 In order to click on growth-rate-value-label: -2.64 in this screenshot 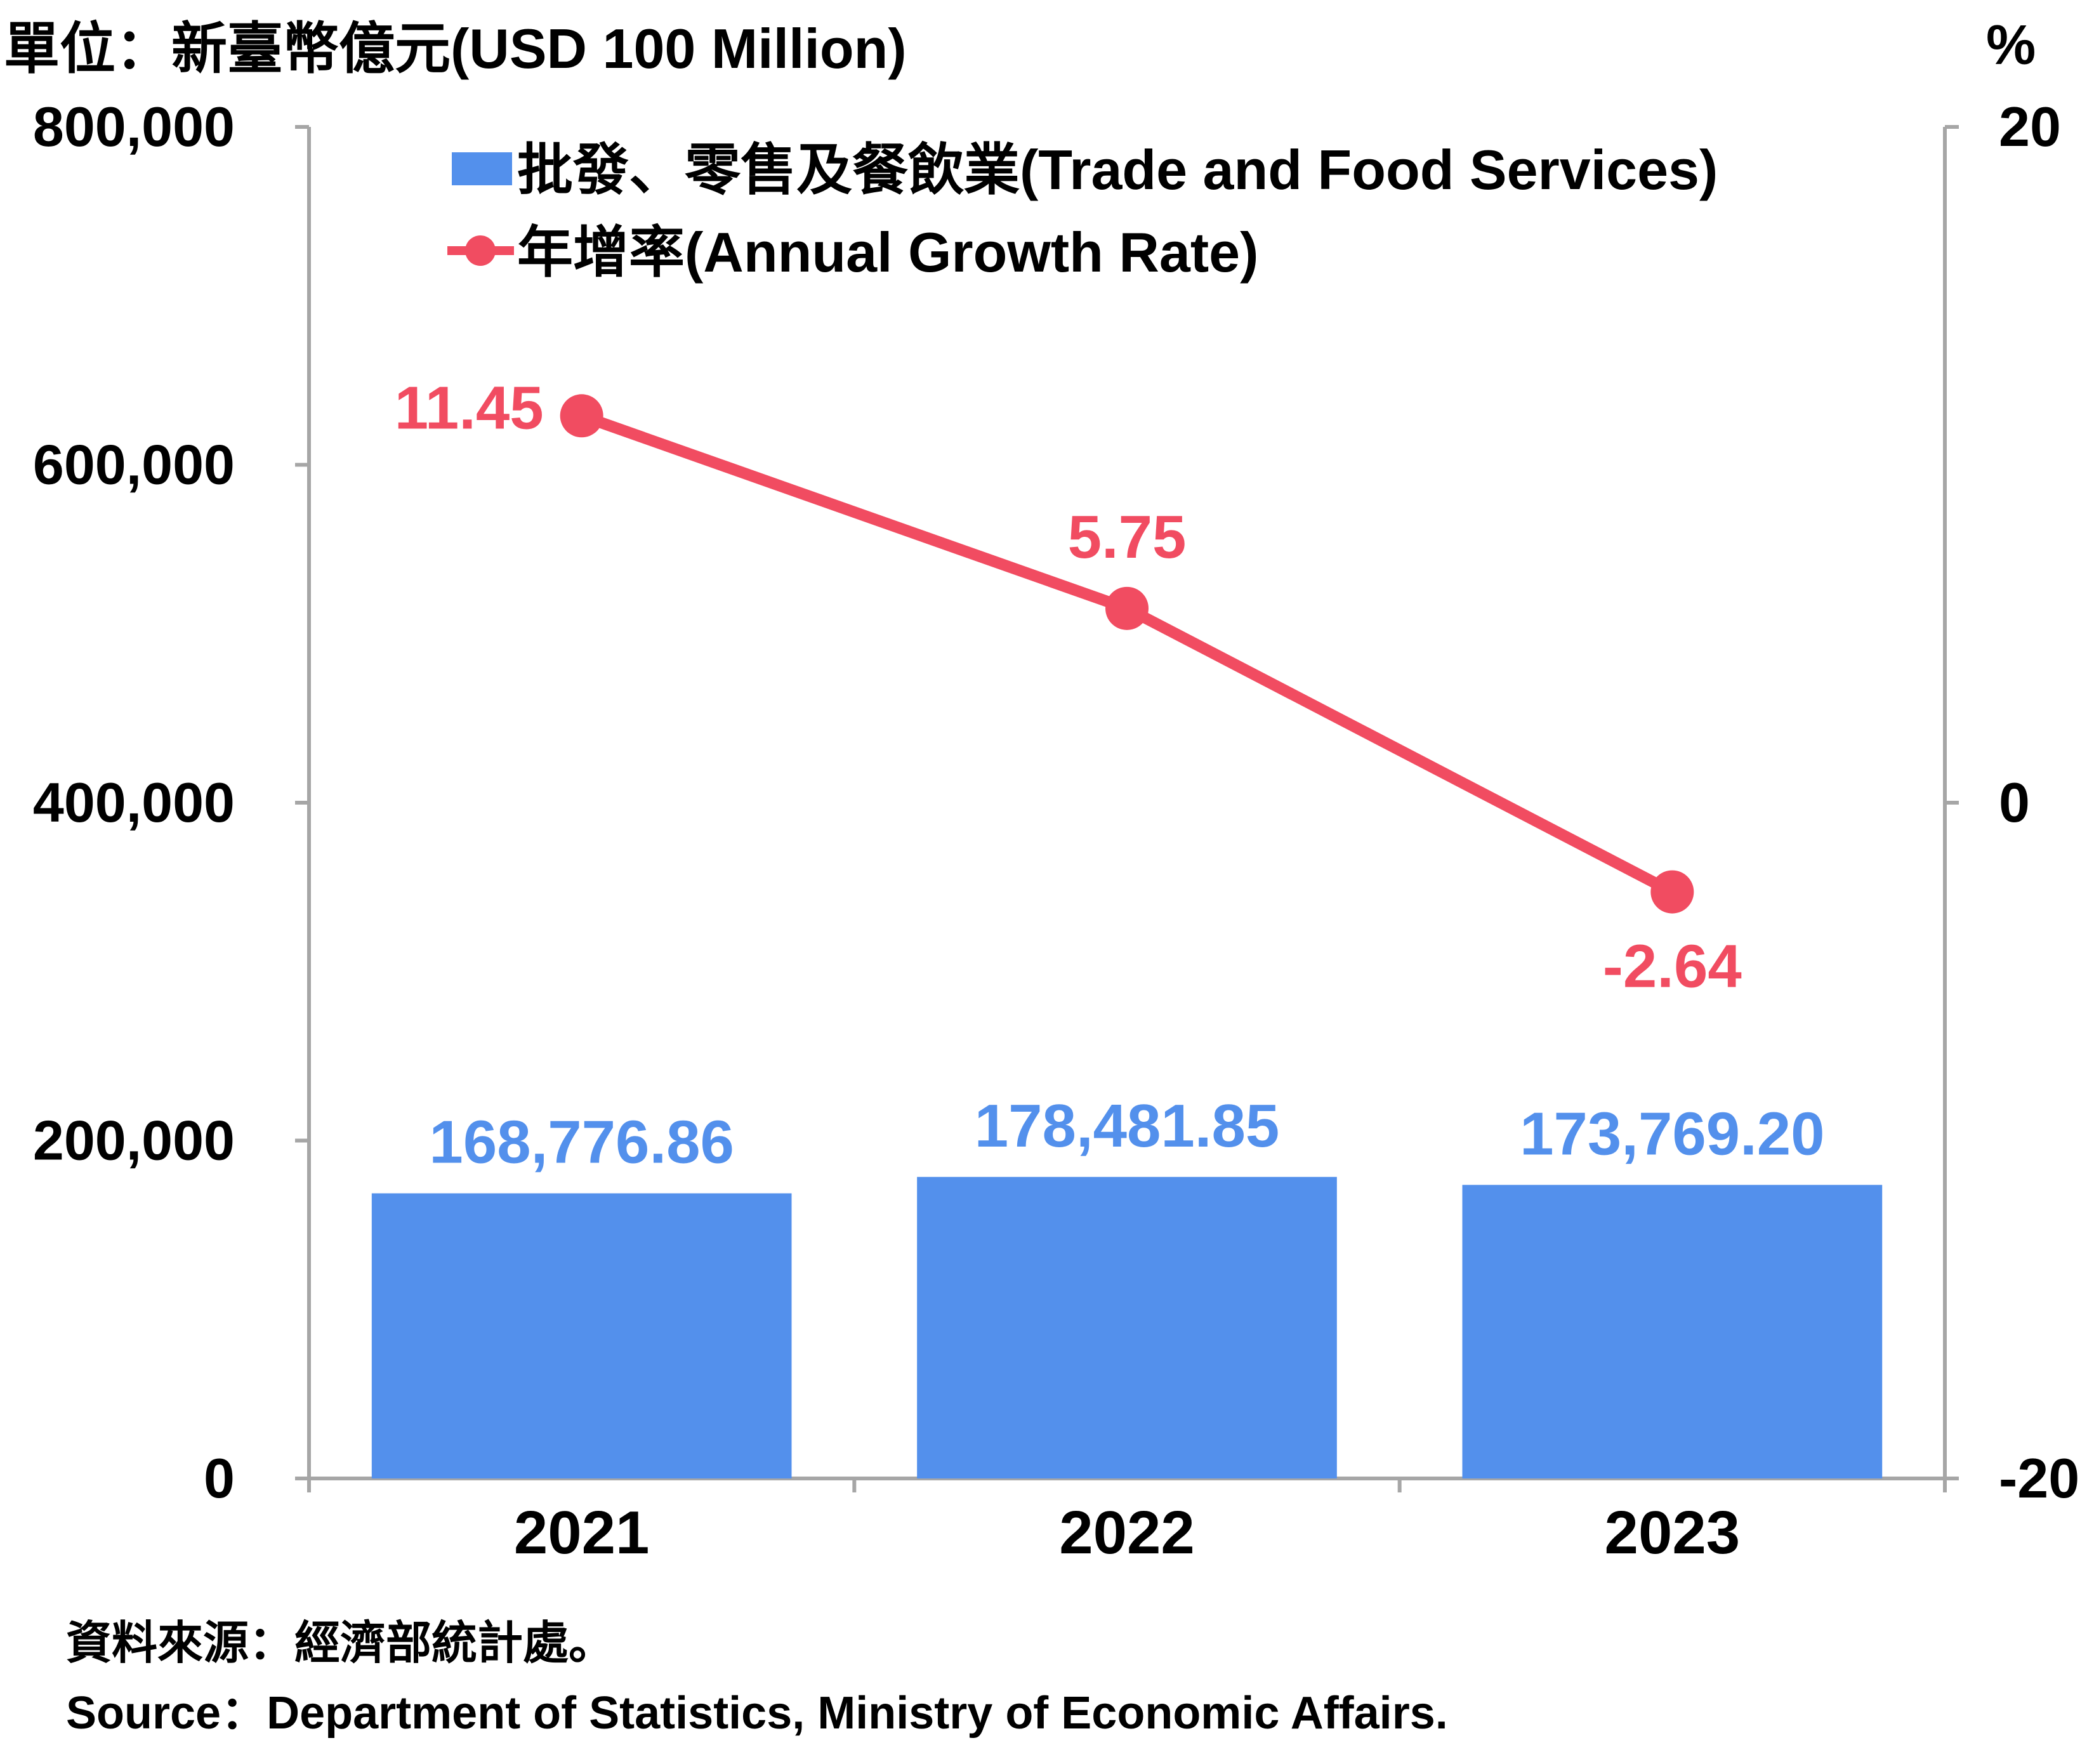, I will do `click(1672, 967)`.